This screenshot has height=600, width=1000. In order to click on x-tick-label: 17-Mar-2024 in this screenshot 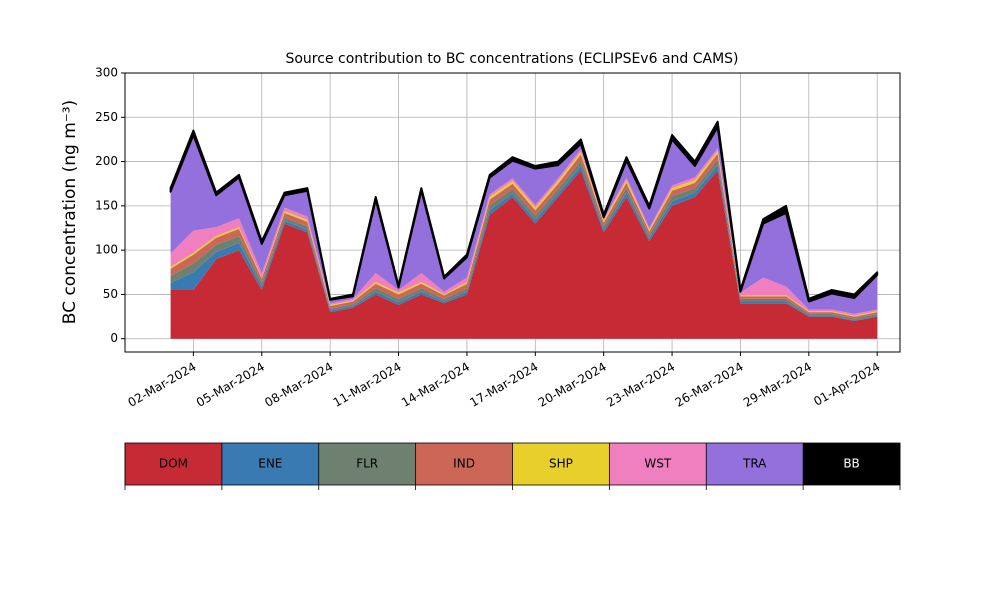, I will do `click(503, 385)`.